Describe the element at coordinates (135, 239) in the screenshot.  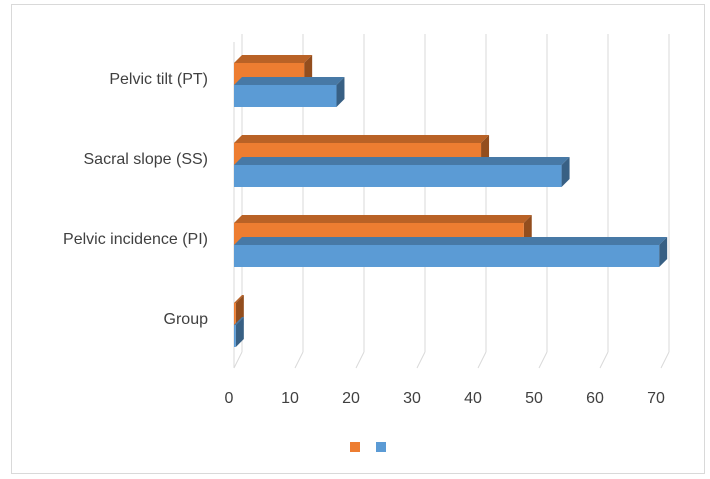
I see `category-label: Pelvic incidence (PI)` at that location.